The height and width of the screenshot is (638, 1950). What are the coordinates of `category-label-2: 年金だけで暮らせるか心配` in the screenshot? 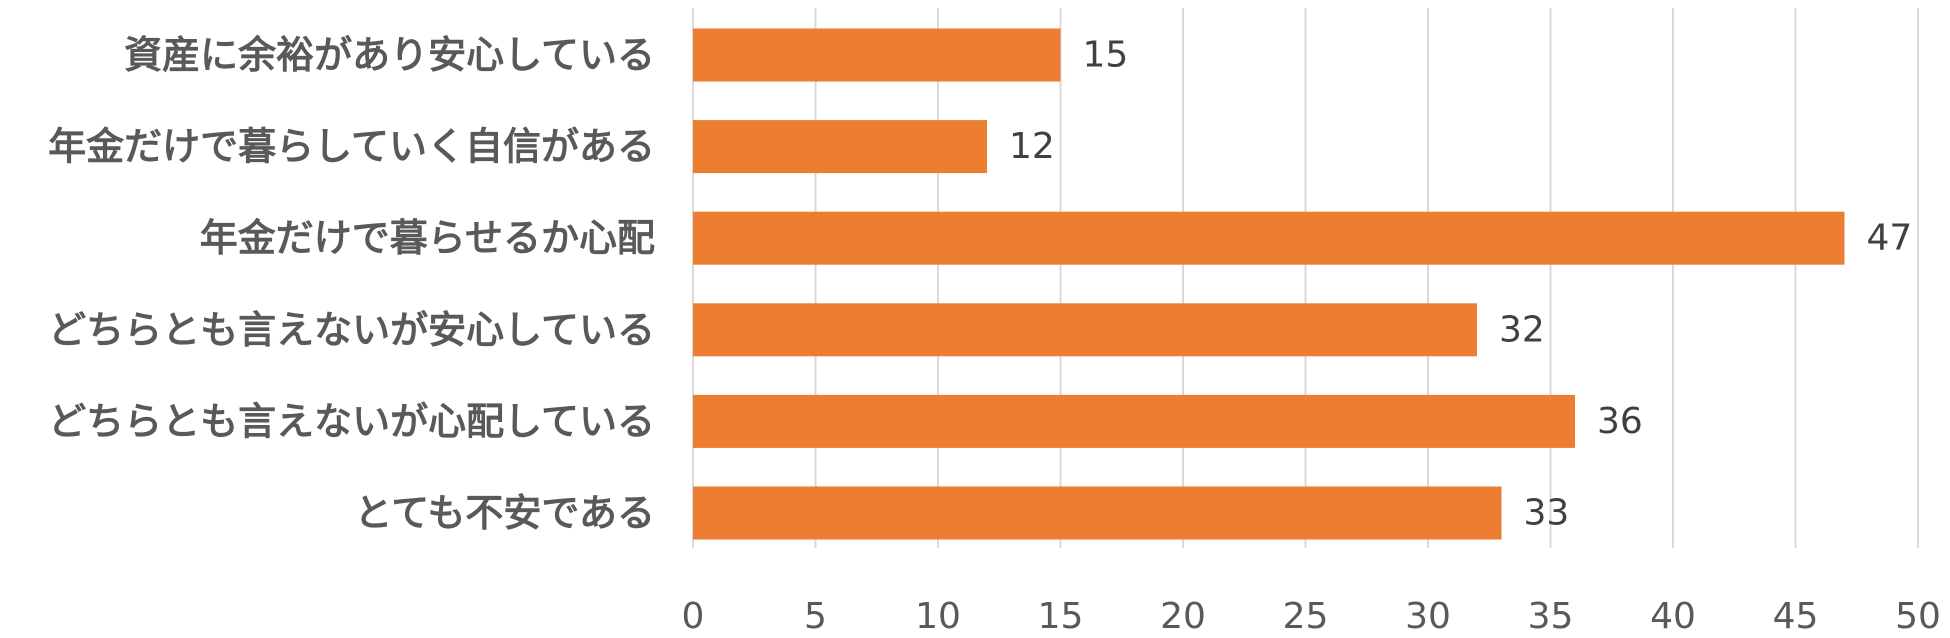 It's located at (427, 238).